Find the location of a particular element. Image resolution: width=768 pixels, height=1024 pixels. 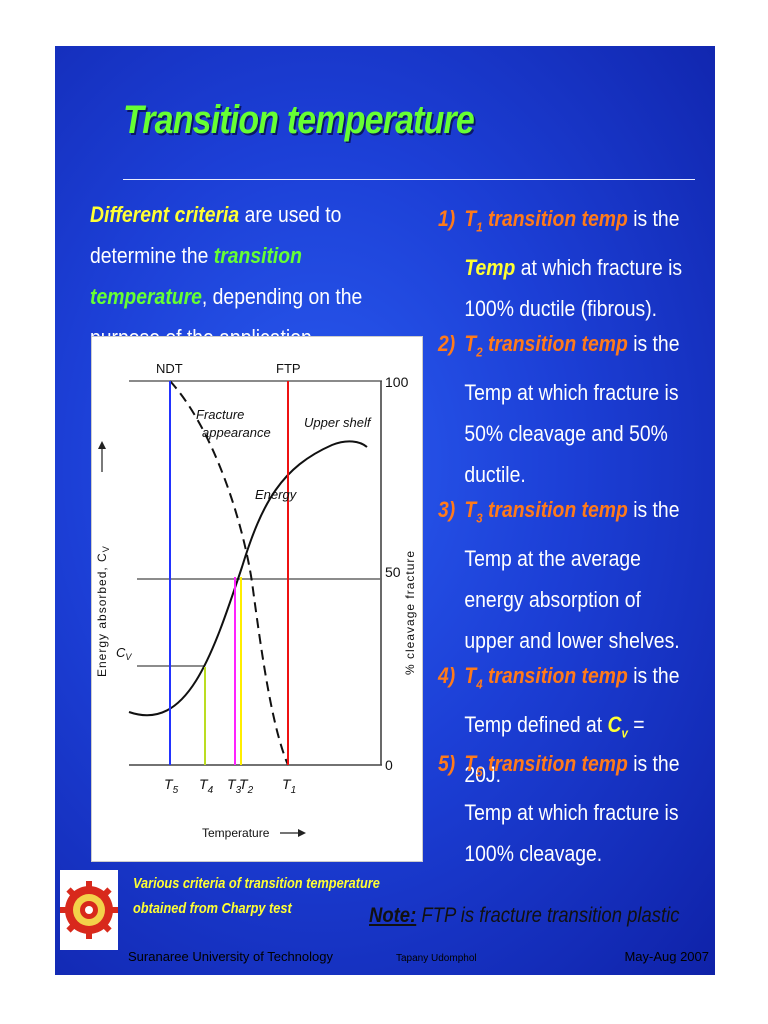

energy-curve is located at coordinates (248, 578).